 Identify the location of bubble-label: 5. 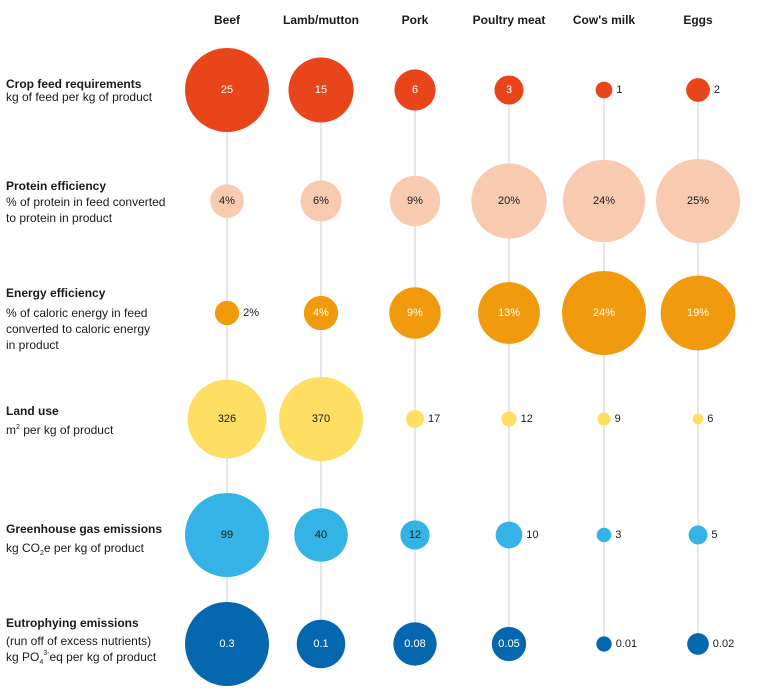
(714, 535).